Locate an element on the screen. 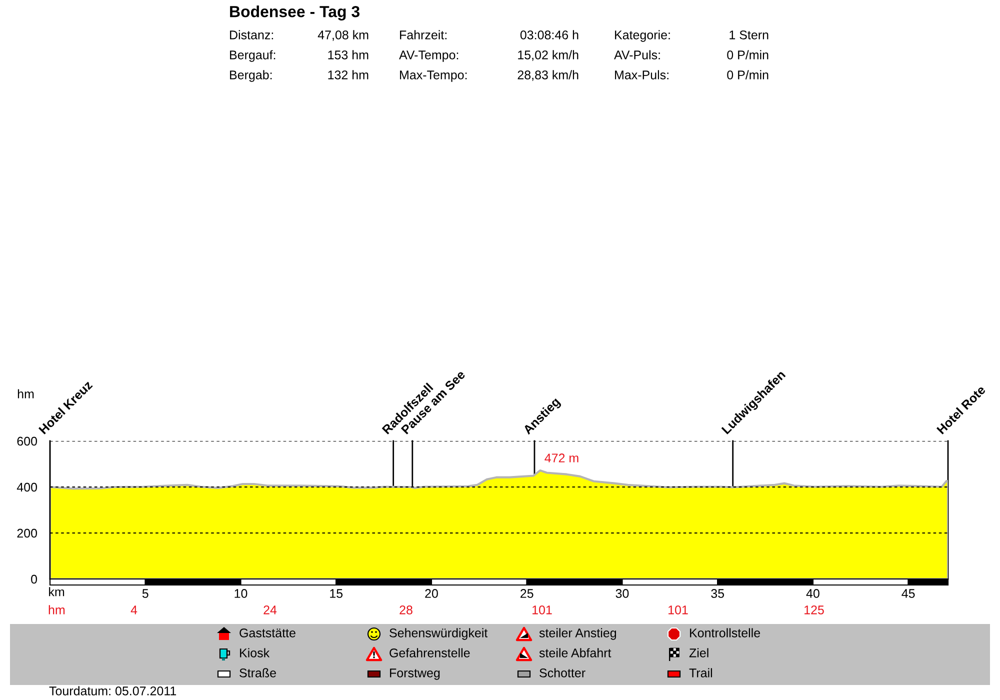  text: steile Abfahrt is located at coordinates (575, 653).